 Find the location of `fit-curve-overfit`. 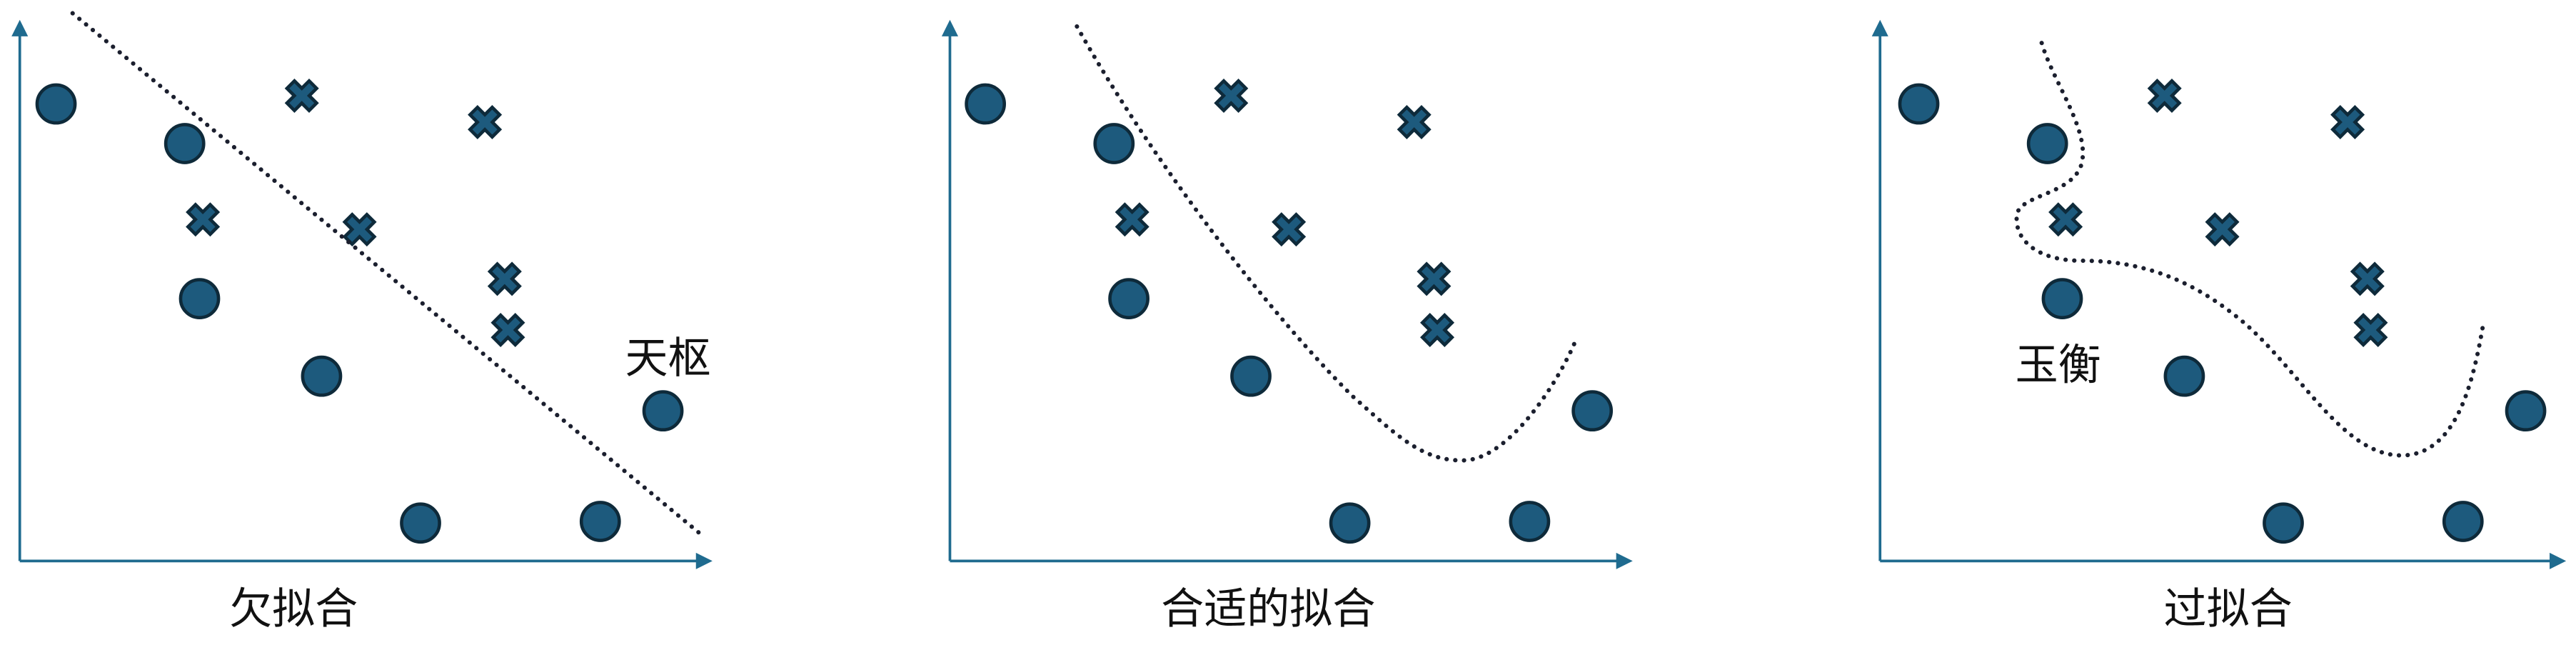

fit-curve-overfit is located at coordinates (2250, 249).